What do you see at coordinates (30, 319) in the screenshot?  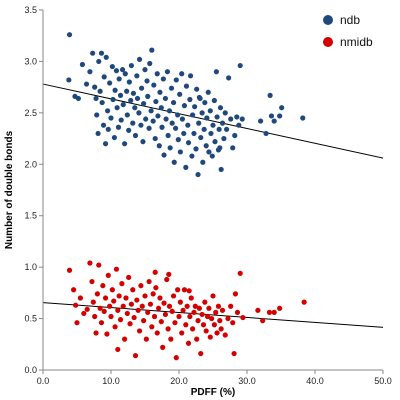 I see `y-tick-label: 0.5` at bounding box center [30, 319].